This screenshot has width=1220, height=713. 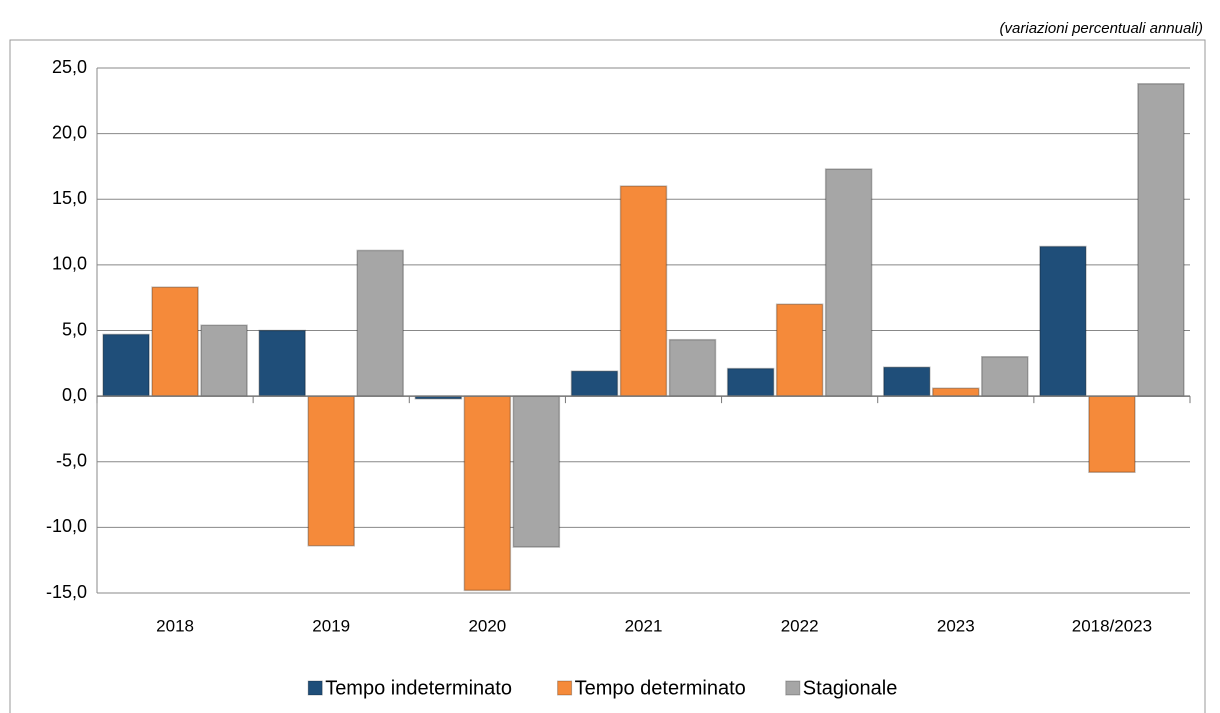 What do you see at coordinates (74, 395) in the screenshot?
I see `y-tick-label: 0,0` at bounding box center [74, 395].